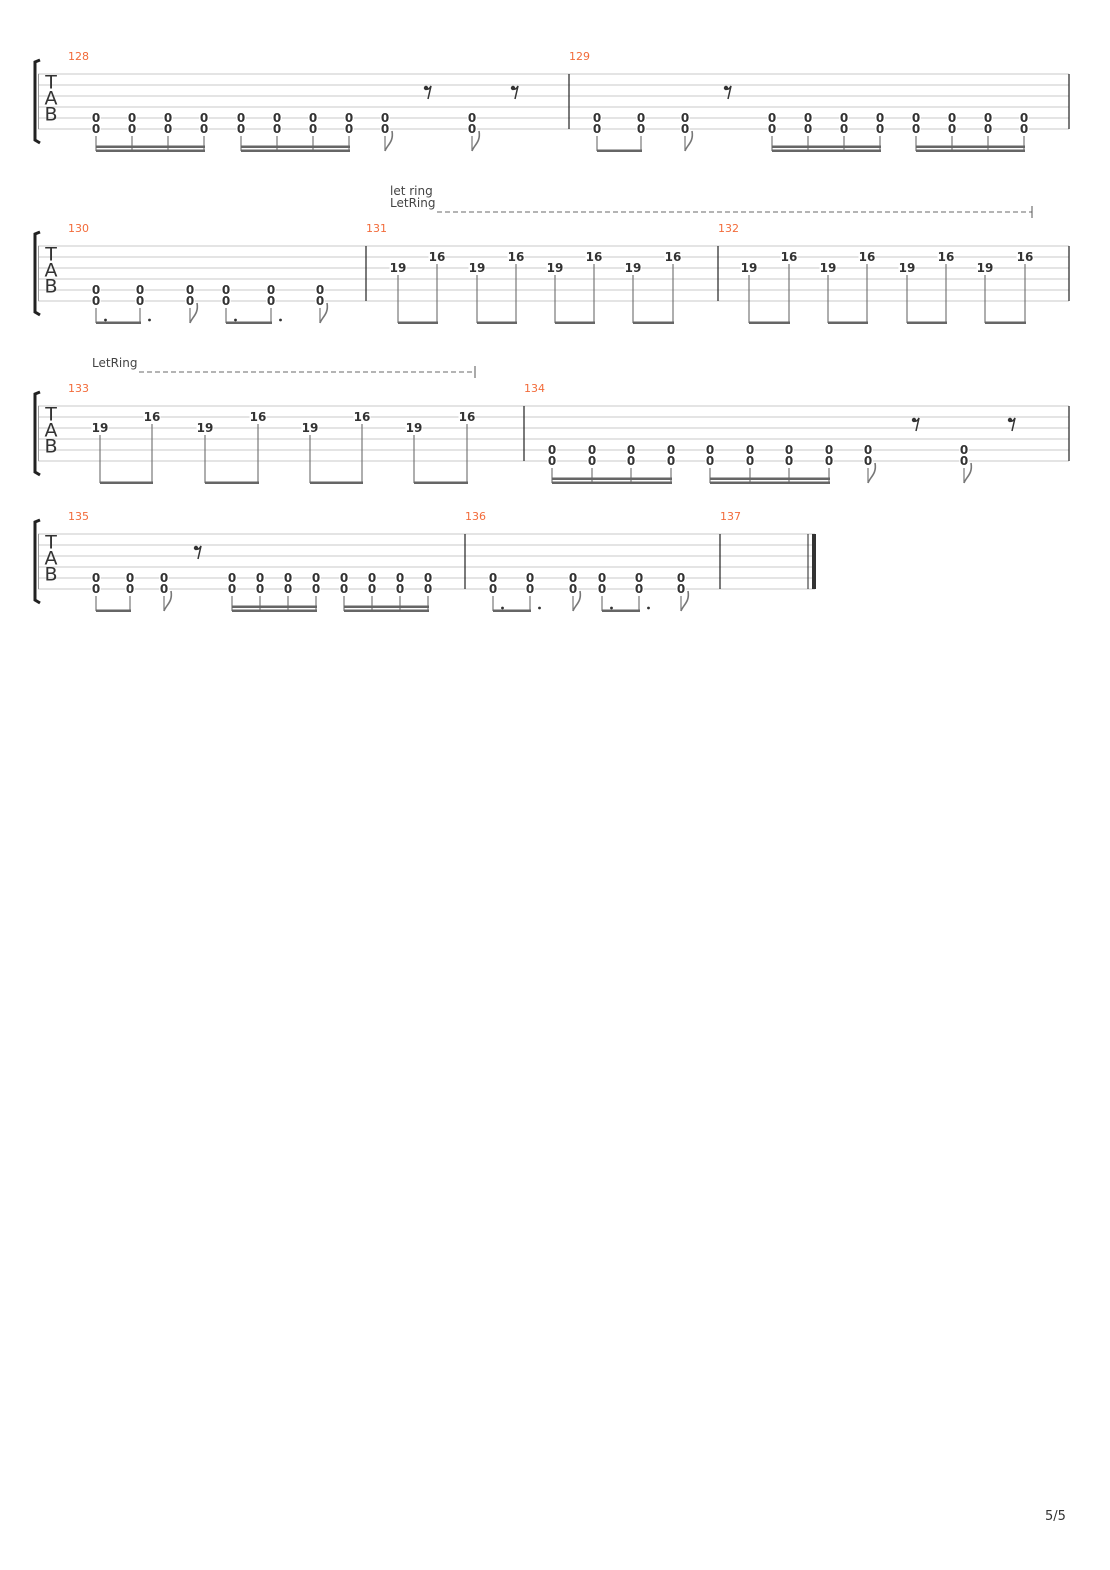 This screenshot has height=1570, width=1110. Describe the element at coordinates (51, 431) in the screenshot. I see `tab-clef-letter: A` at that location.